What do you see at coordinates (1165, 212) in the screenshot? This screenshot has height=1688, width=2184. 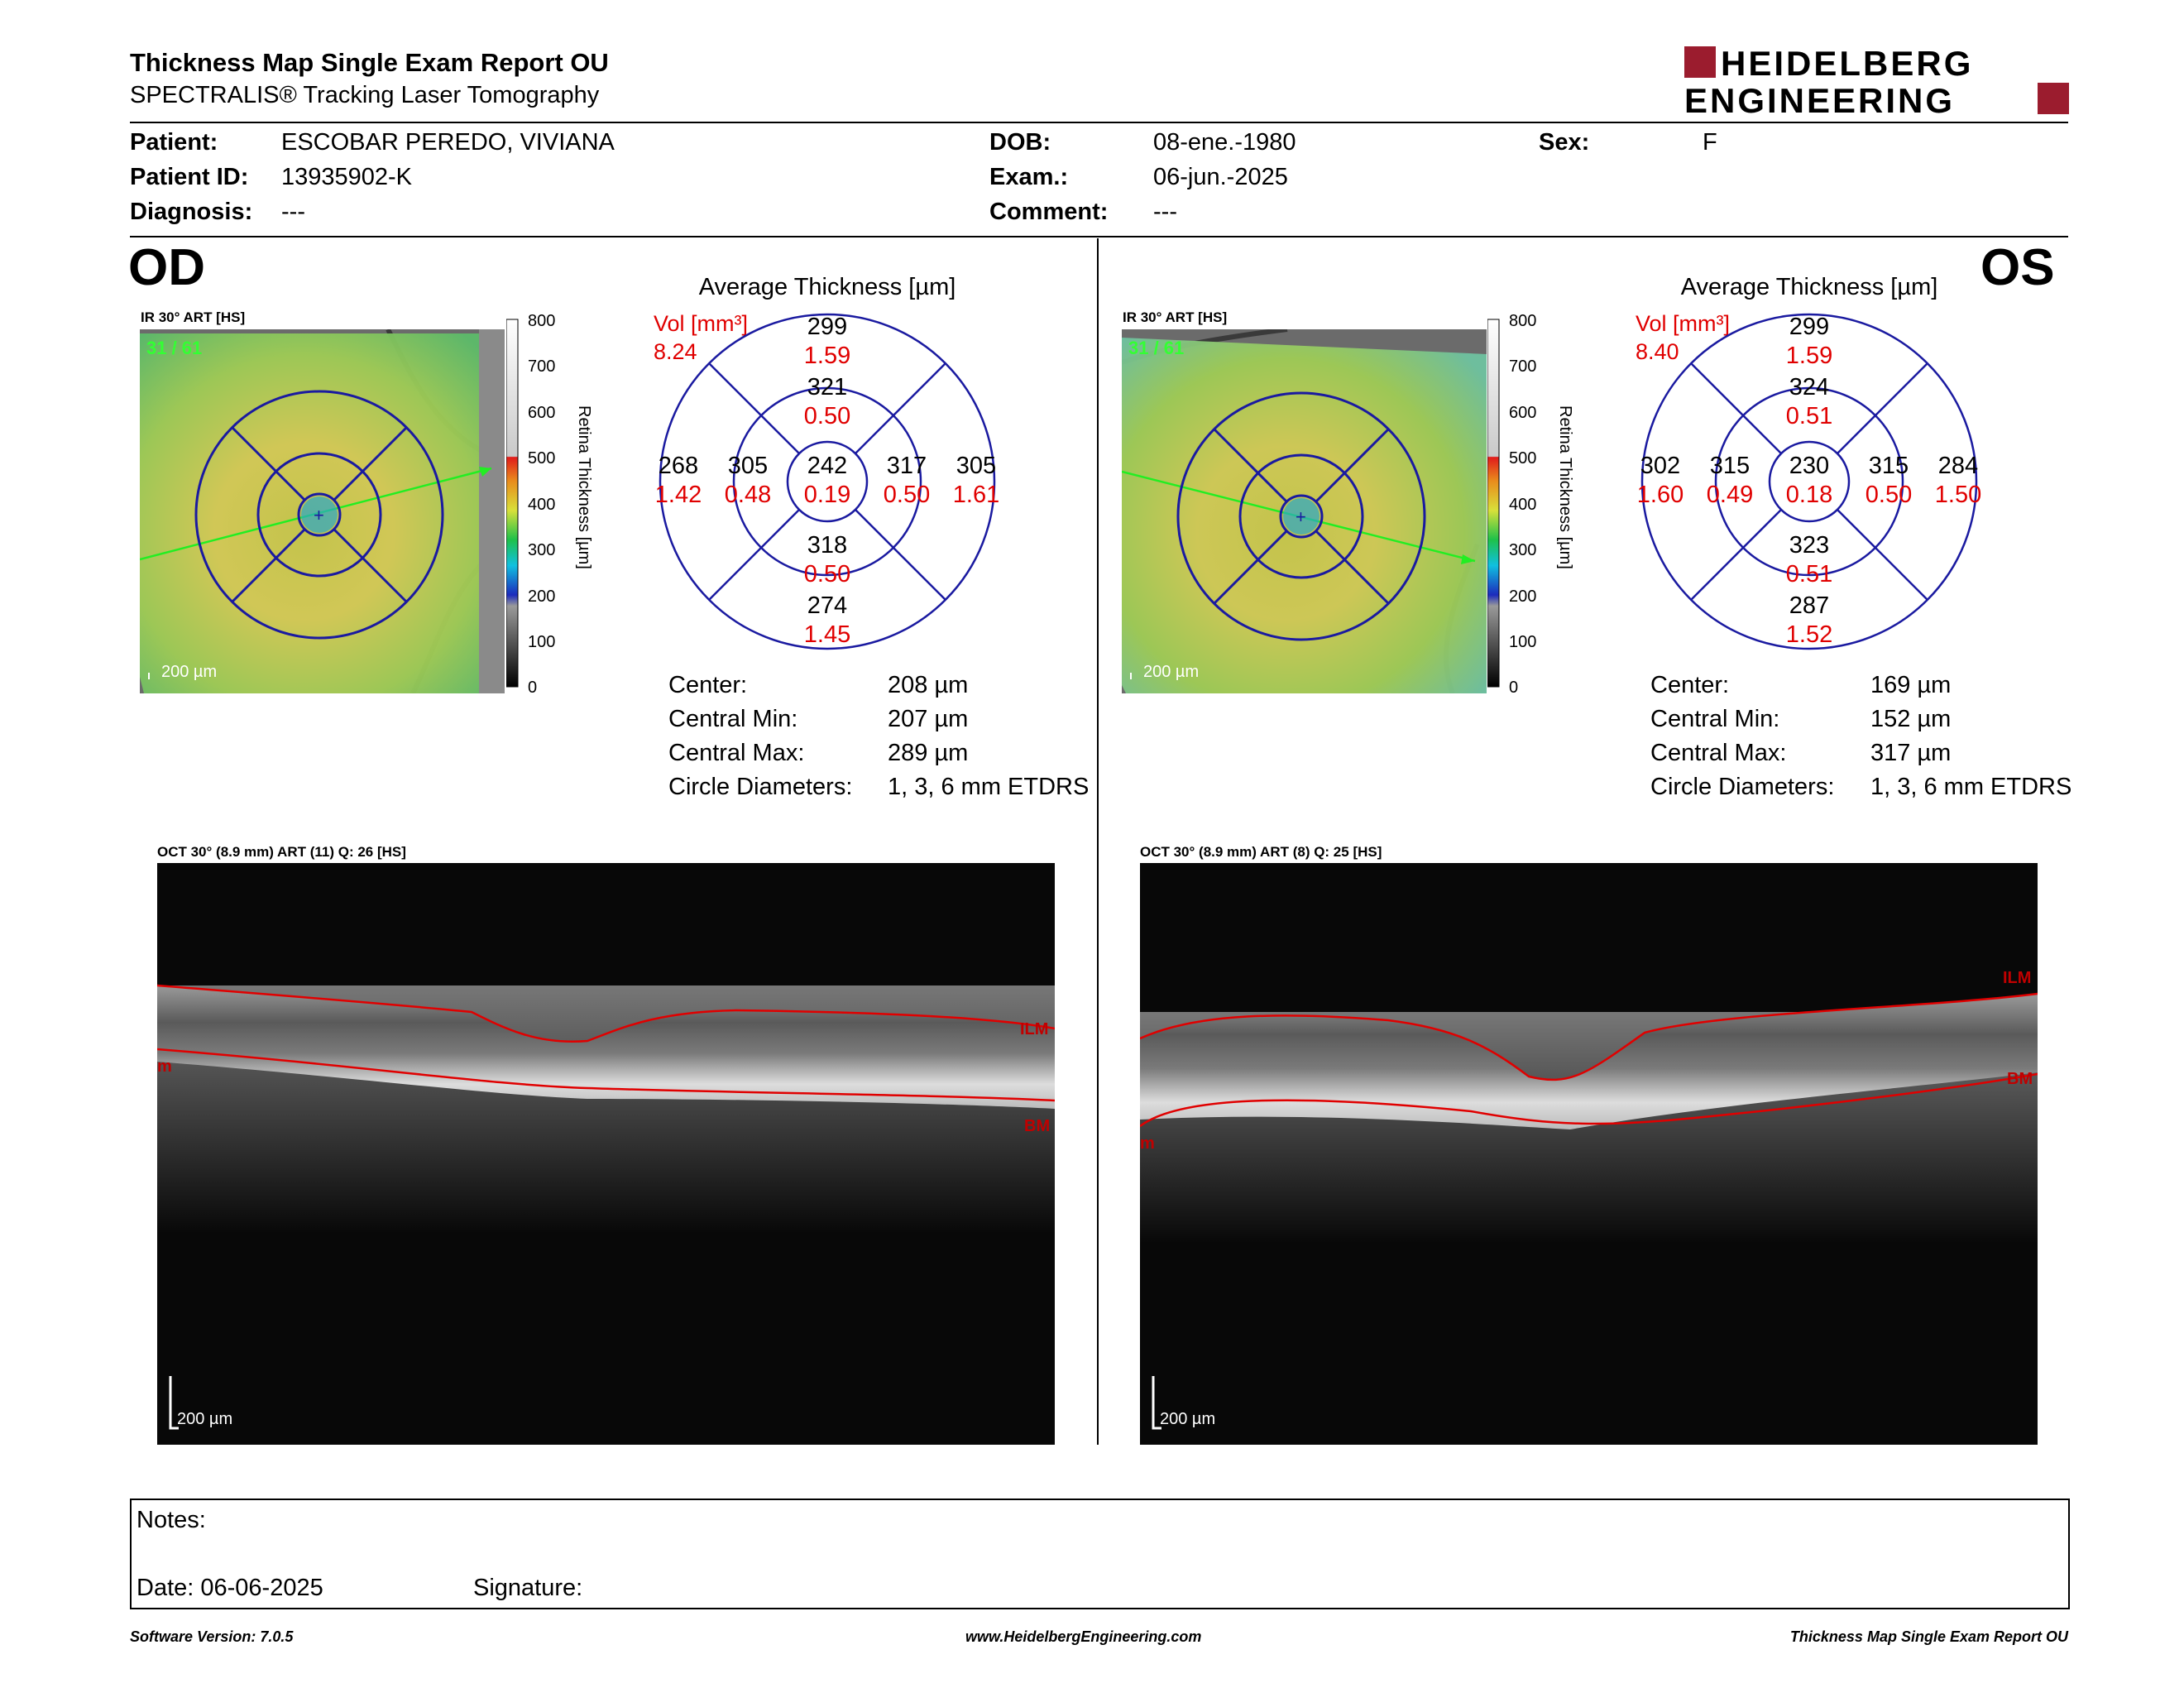 I see `comment-value: ---` at bounding box center [1165, 212].